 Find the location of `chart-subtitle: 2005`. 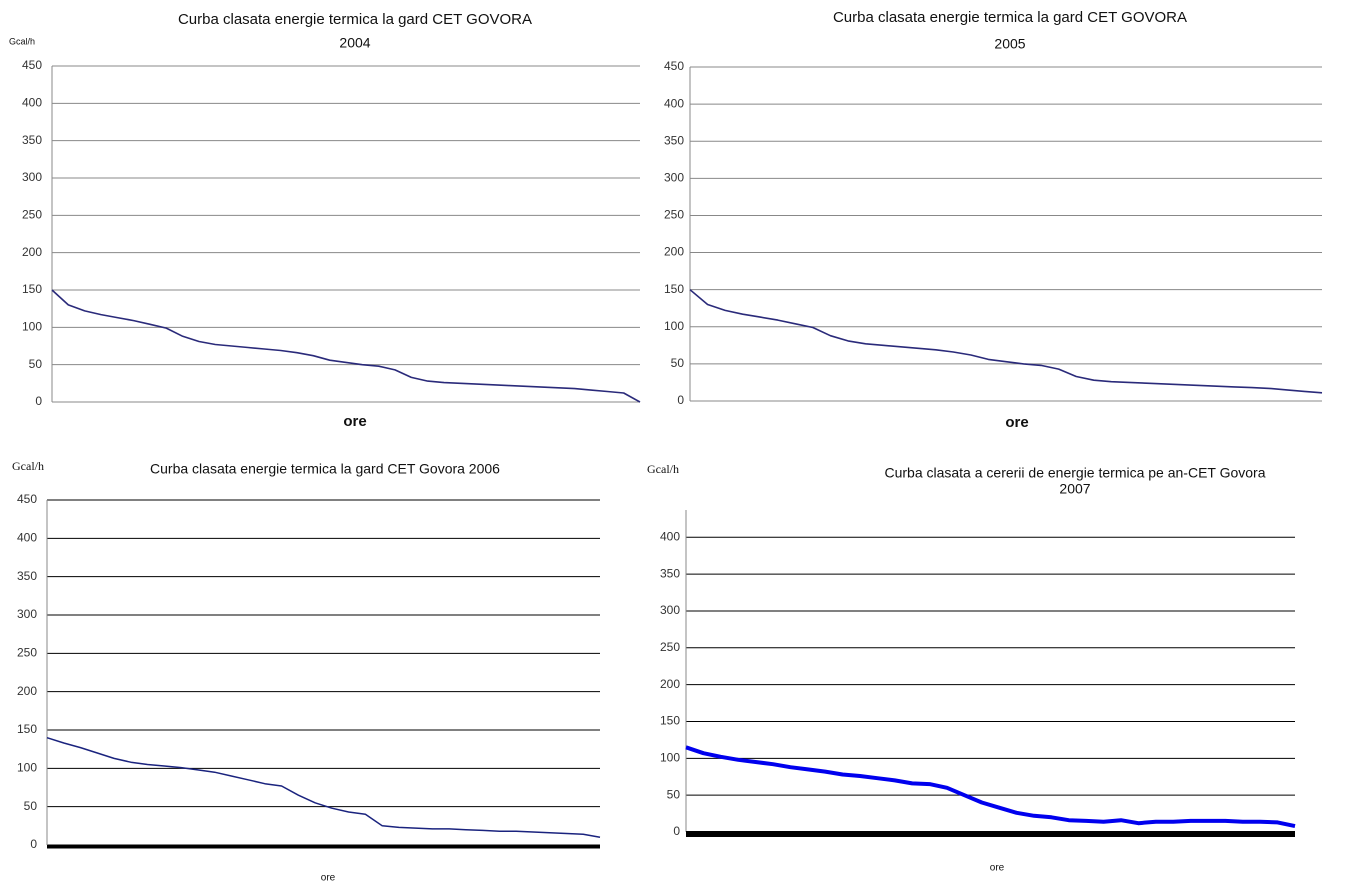

chart-subtitle: 2005 is located at coordinates (1009, 44).